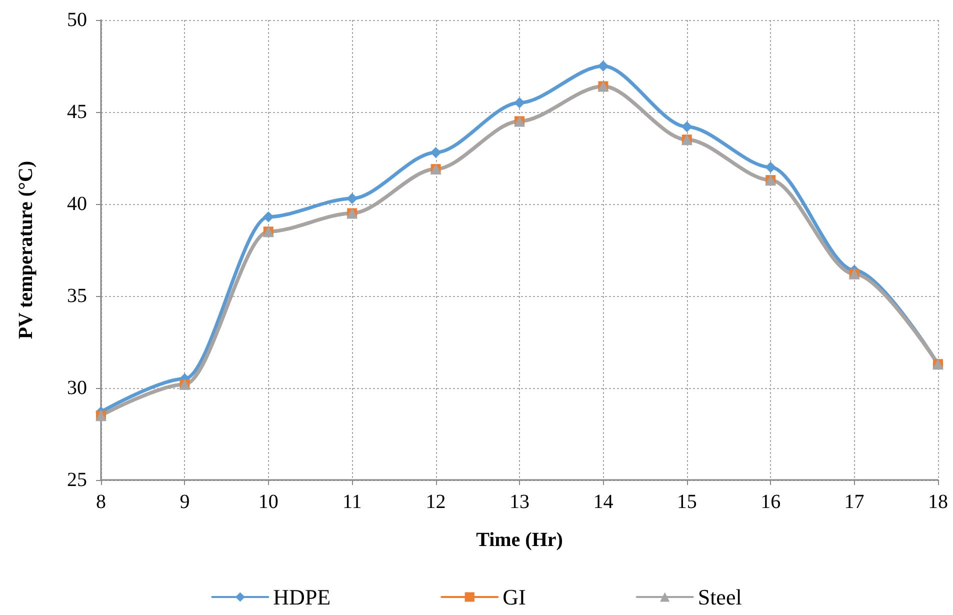  What do you see at coordinates (352, 502) in the screenshot?
I see `x-tick-label: 11` at bounding box center [352, 502].